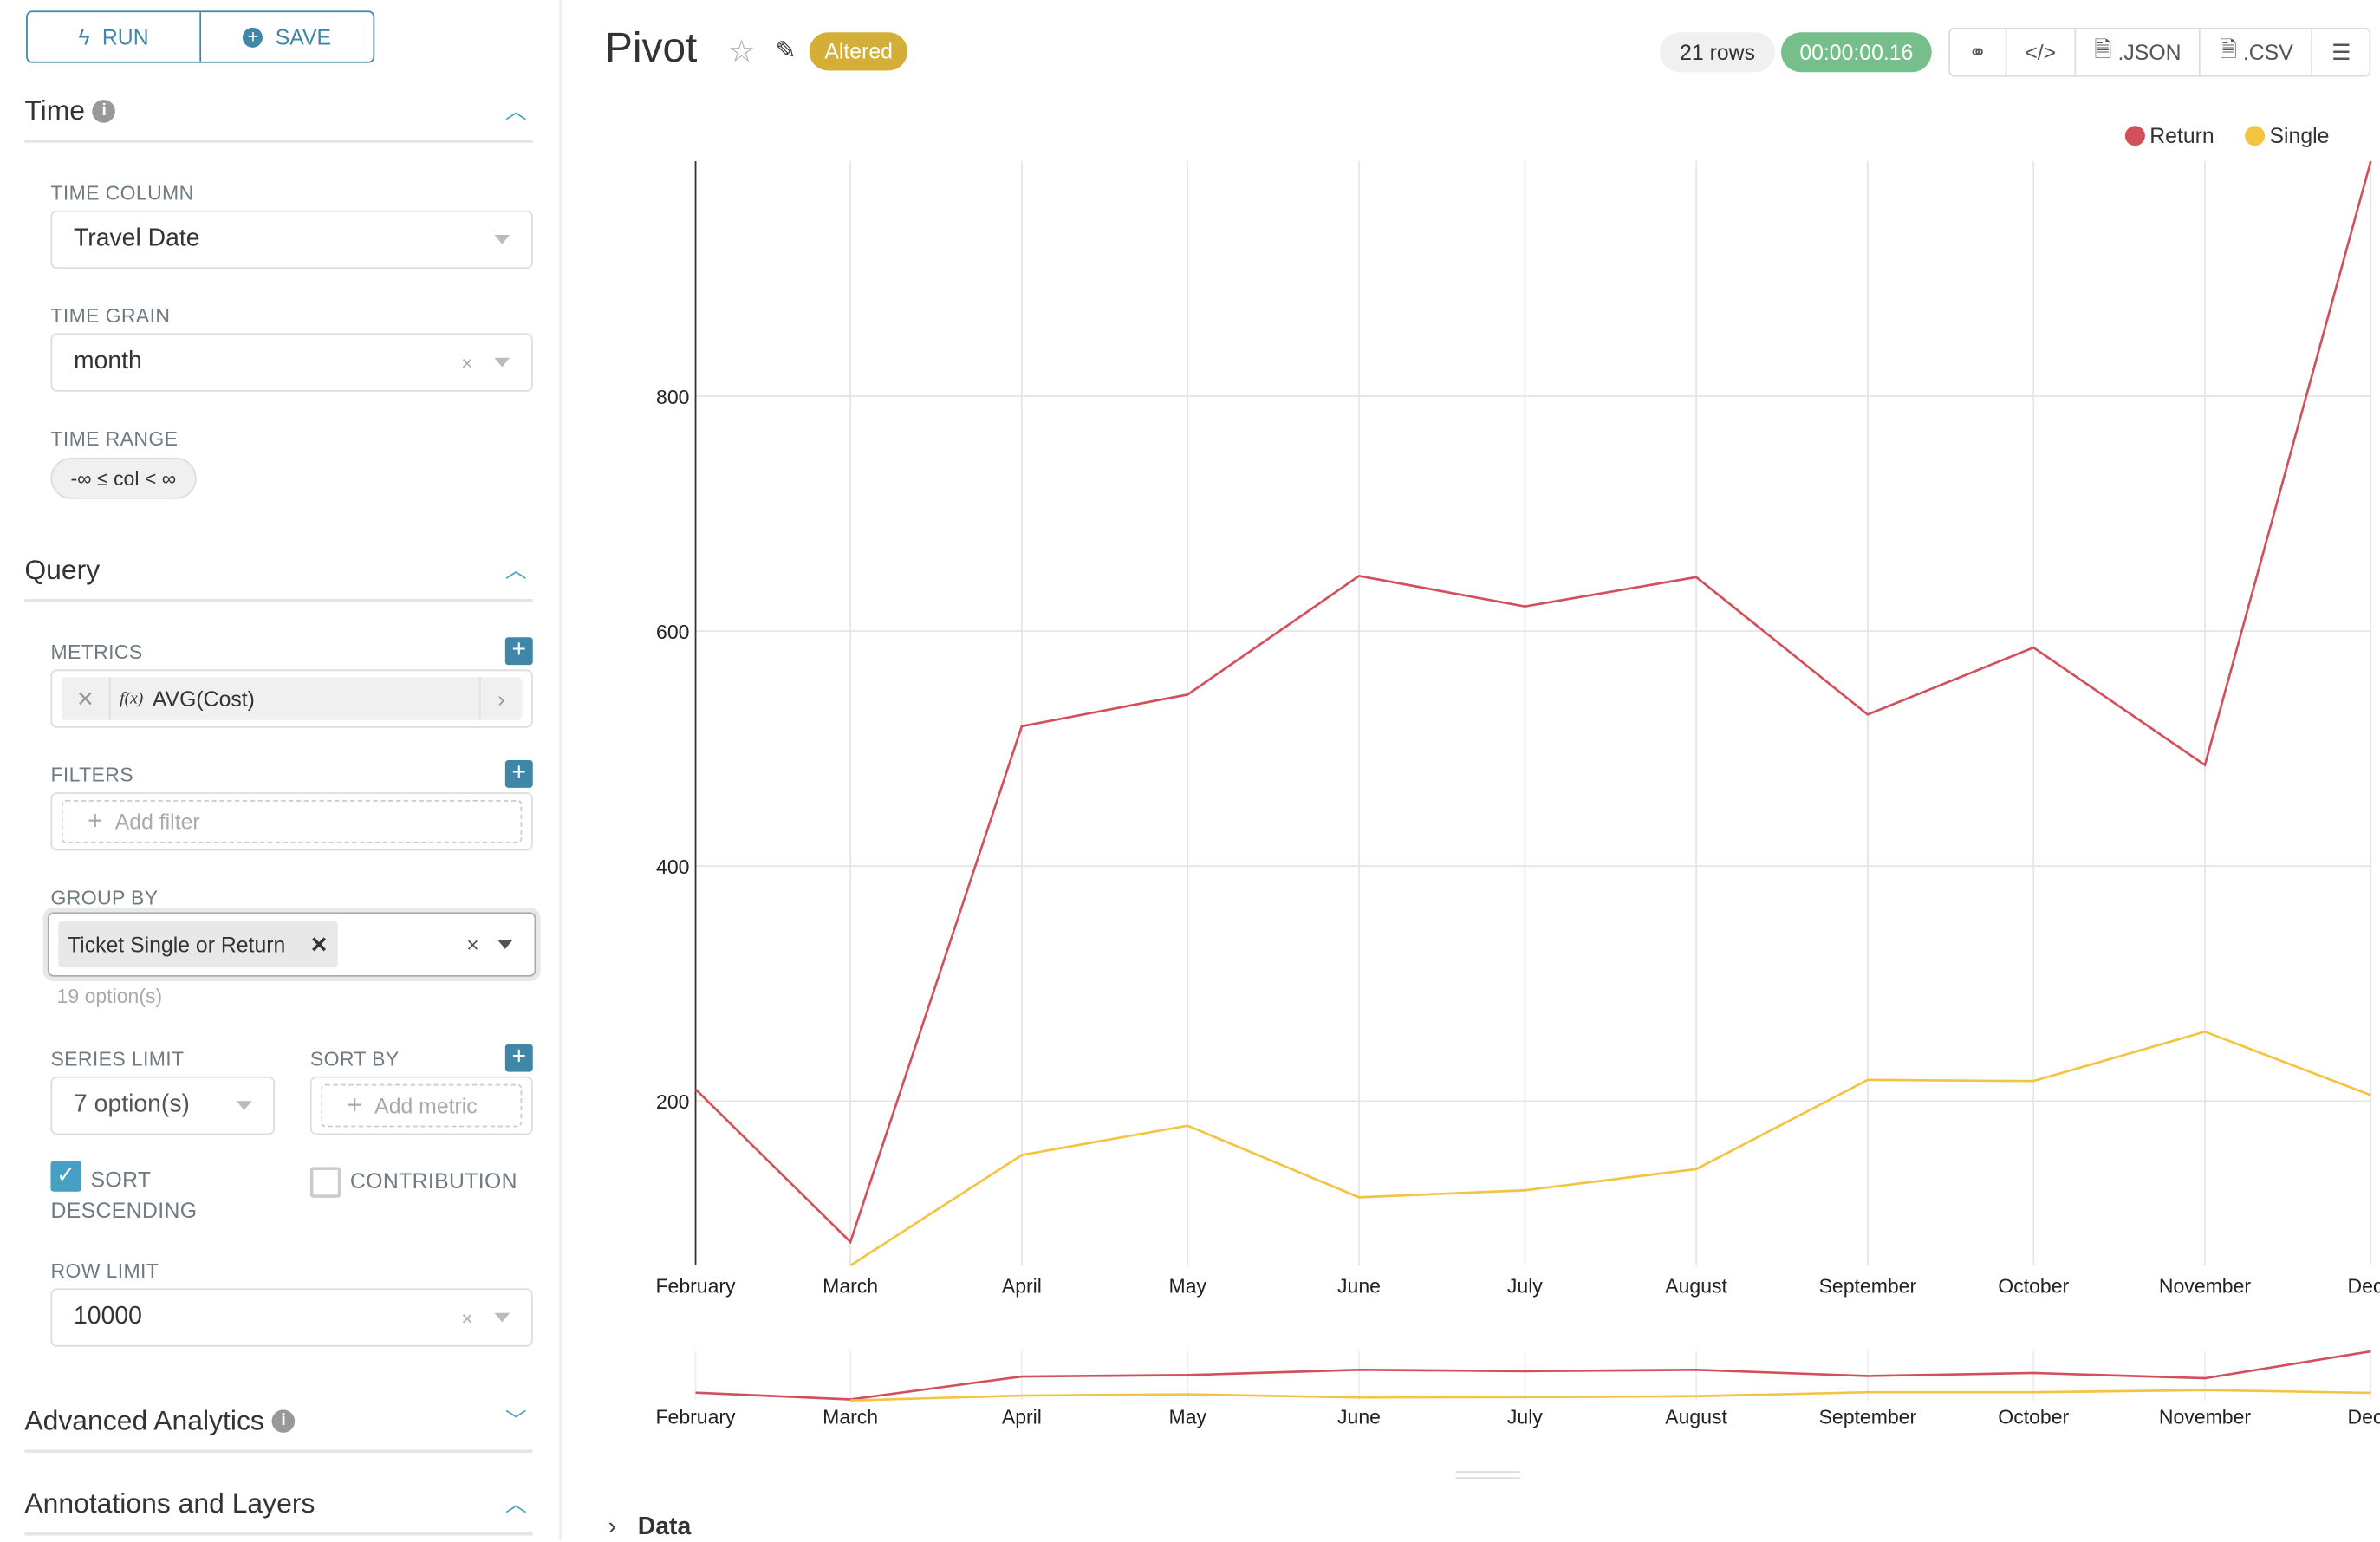  What do you see at coordinates (1359, 1416) in the screenshot?
I see `brush-x-tick-label: June` at bounding box center [1359, 1416].